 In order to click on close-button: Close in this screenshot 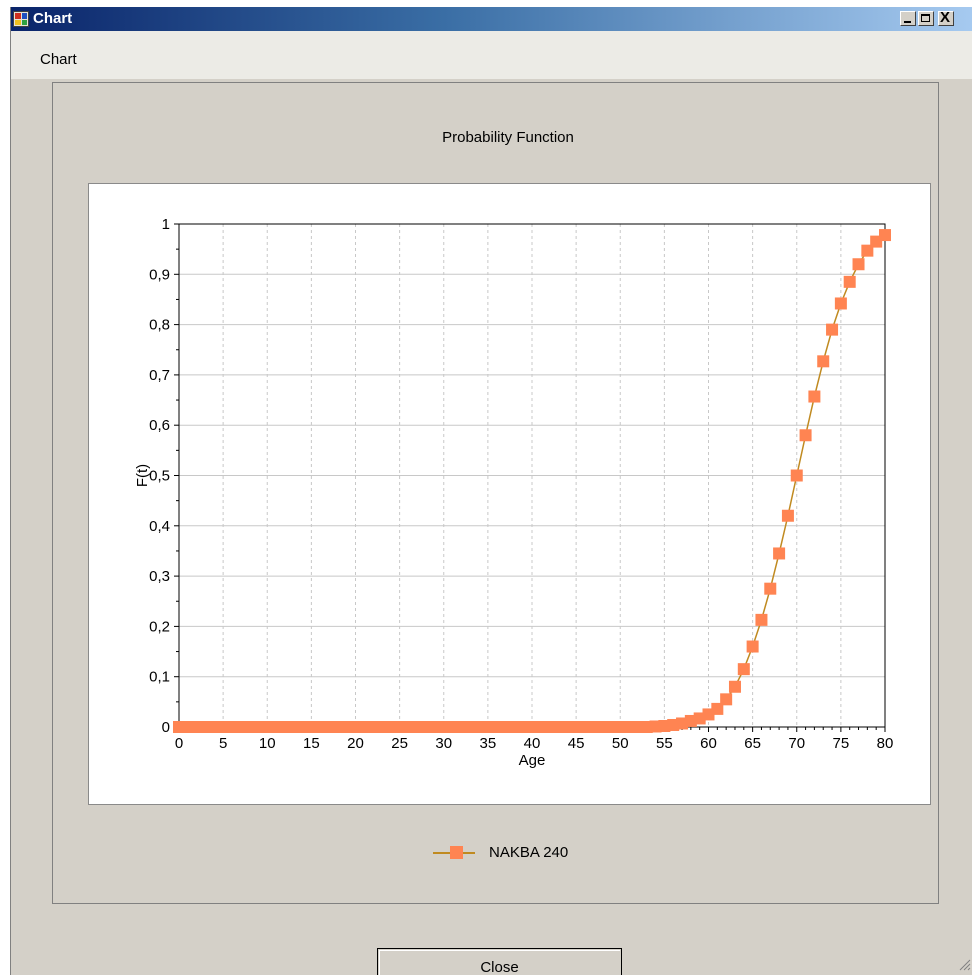, I will do `click(499, 961)`.